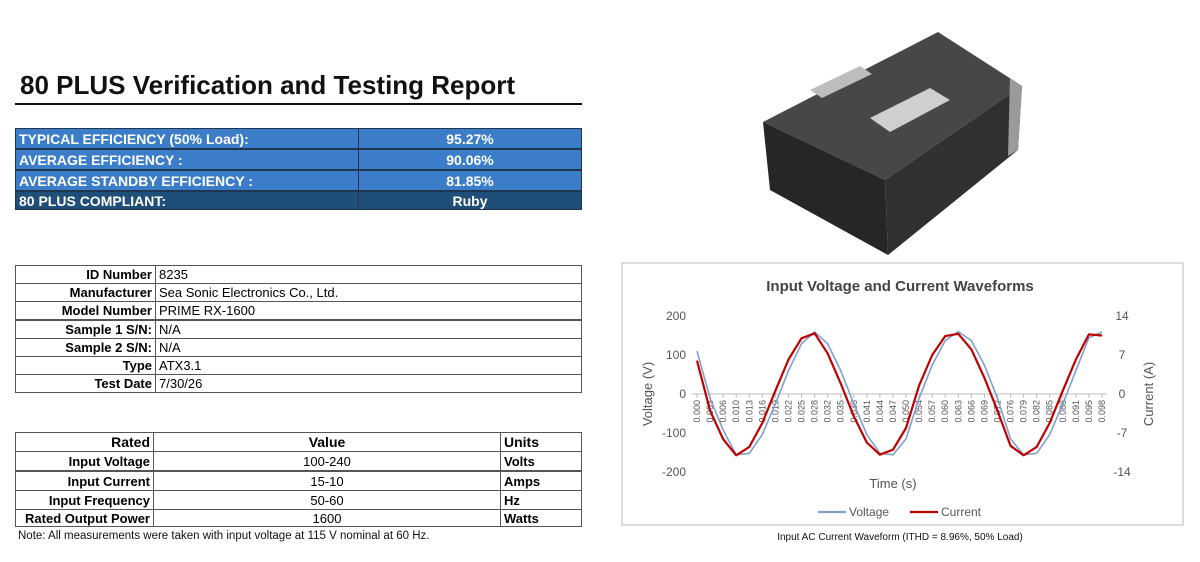 This screenshot has width=1200, height=562. Describe the element at coordinates (723, 411) in the screenshot. I see `x-tick-label: 0.006` at that location.